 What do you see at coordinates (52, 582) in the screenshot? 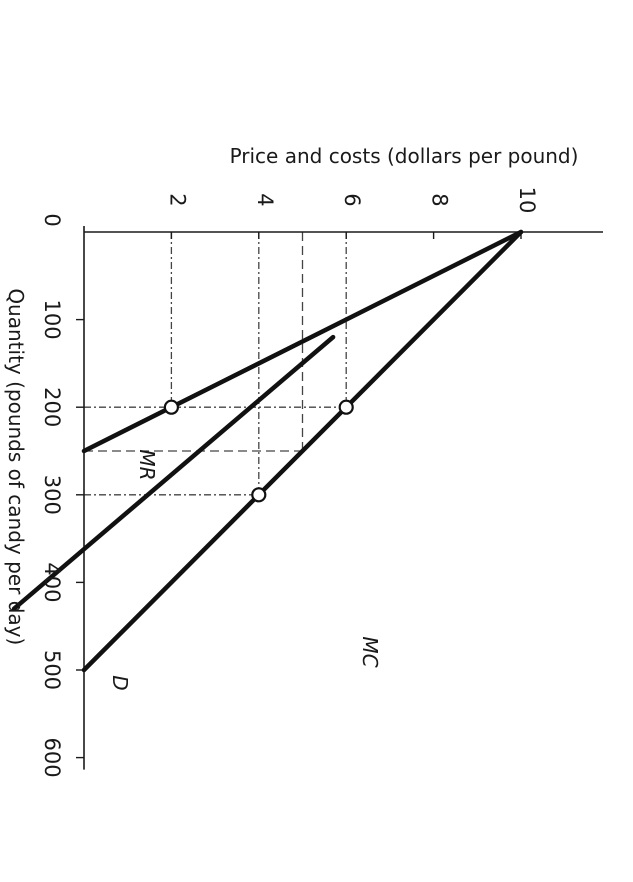
I see `quantity-tick-label: 400` at bounding box center [52, 582].